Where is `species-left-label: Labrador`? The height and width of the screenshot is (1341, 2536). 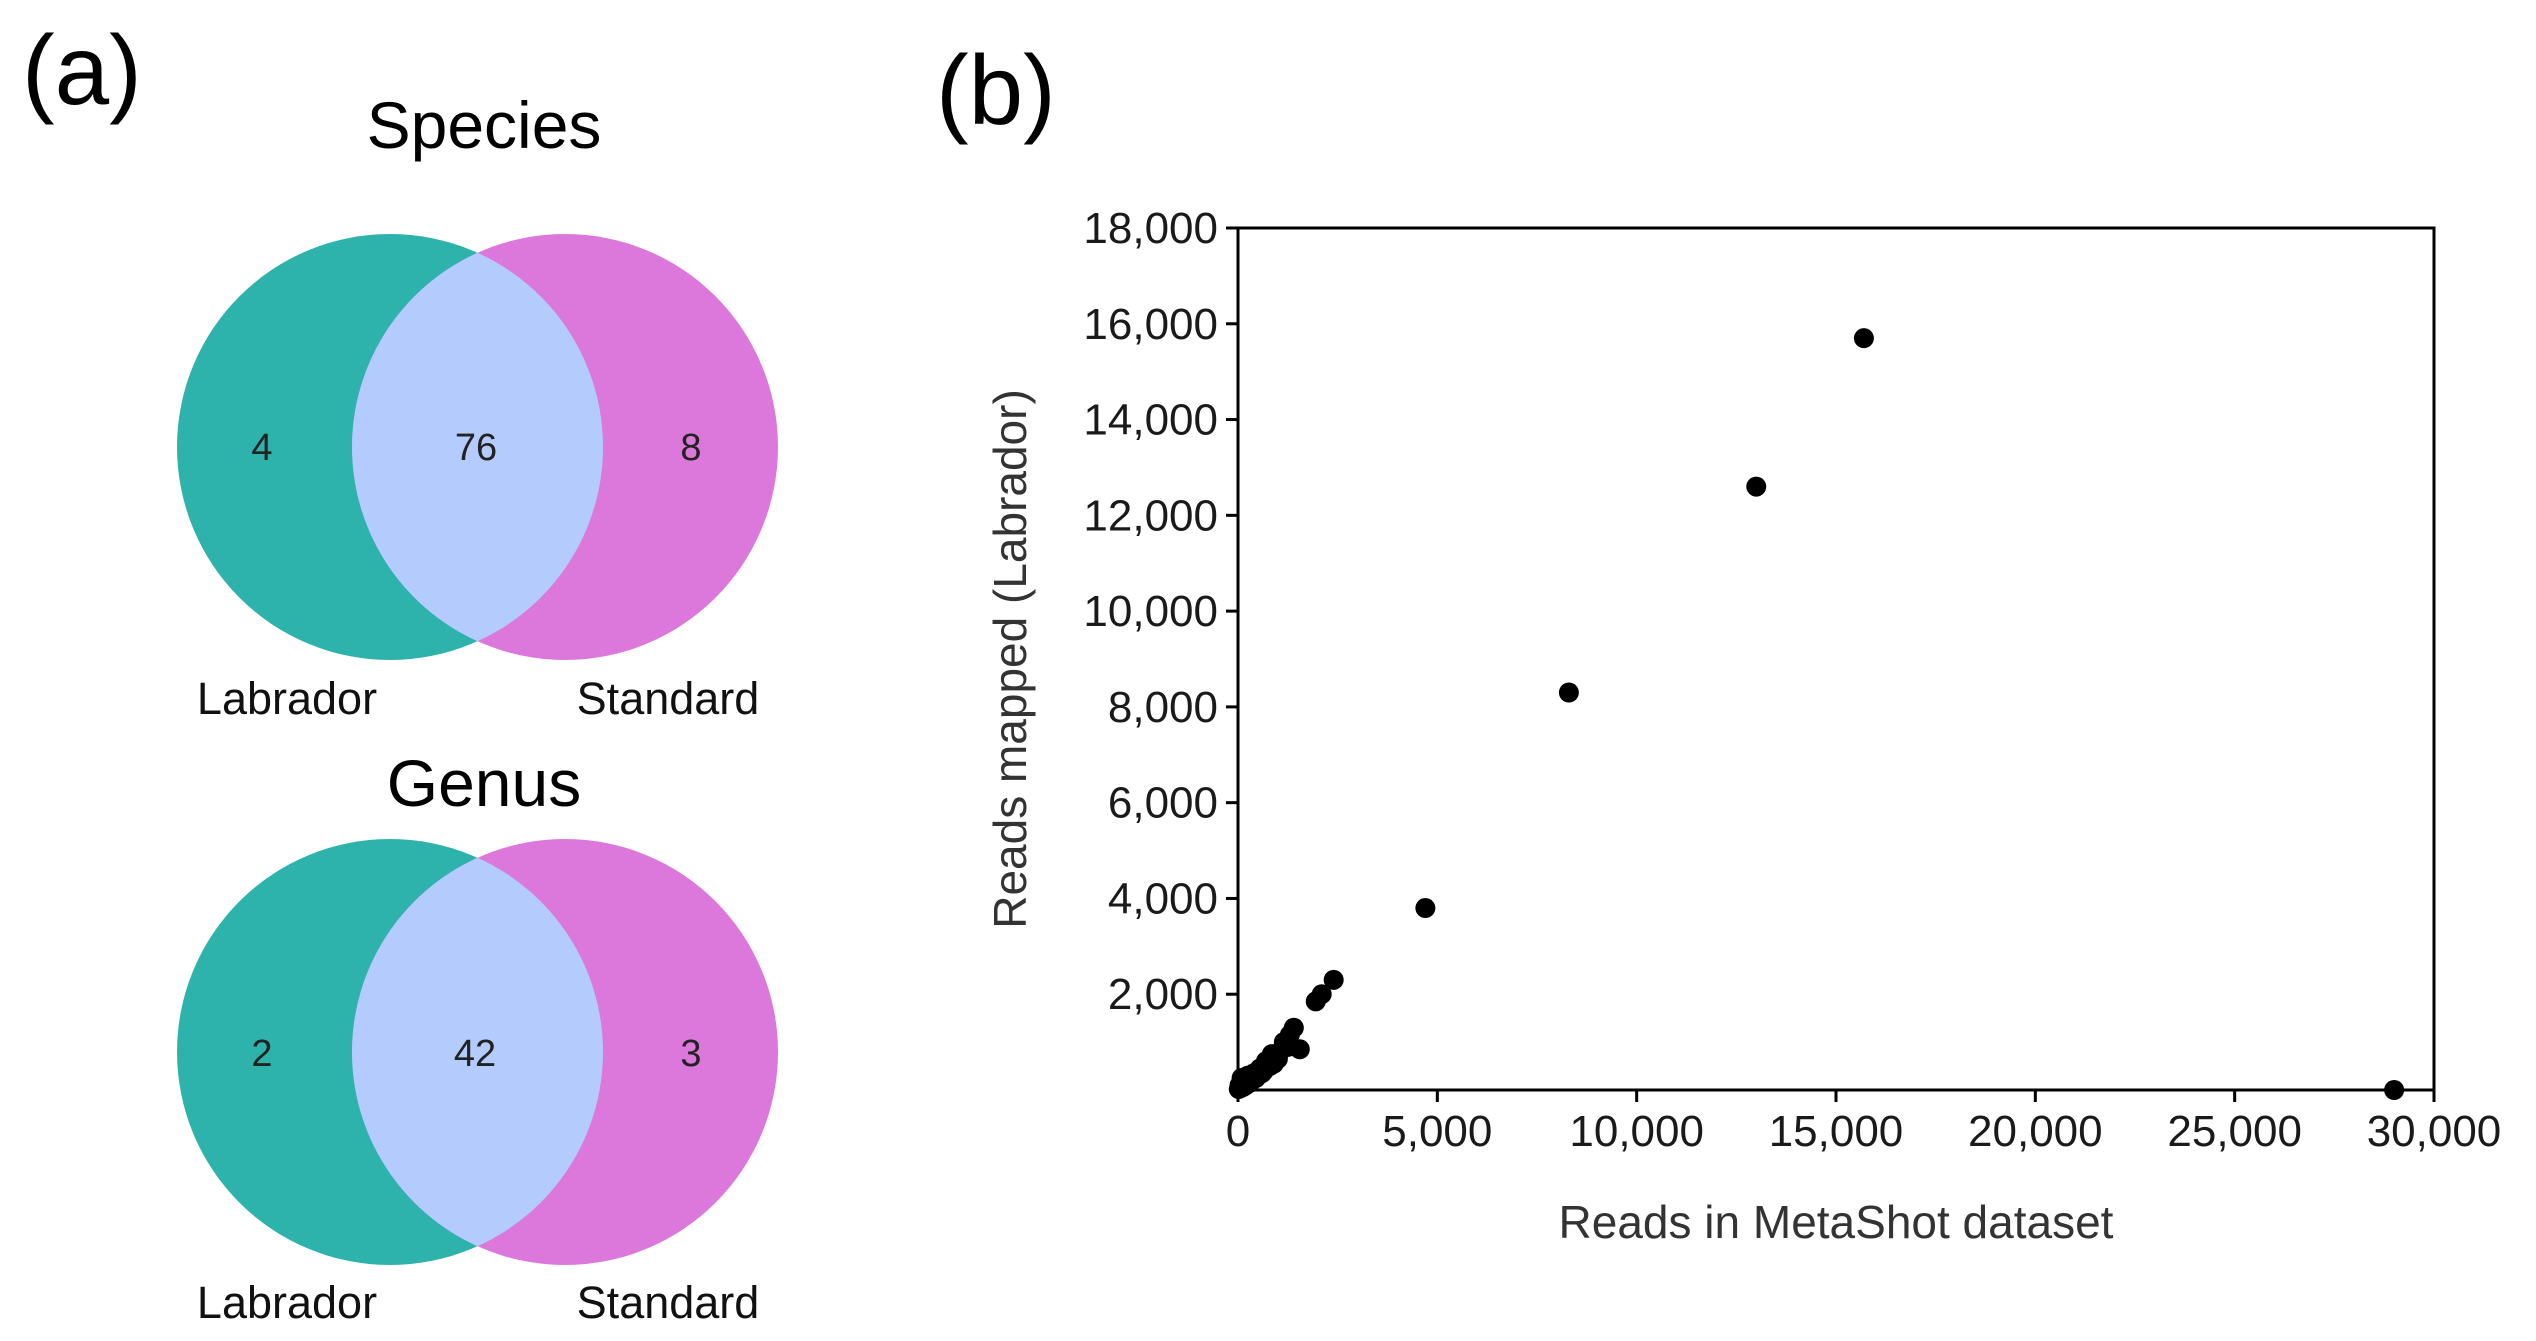 species-left-label: Labrador is located at coordinates (287, 698).